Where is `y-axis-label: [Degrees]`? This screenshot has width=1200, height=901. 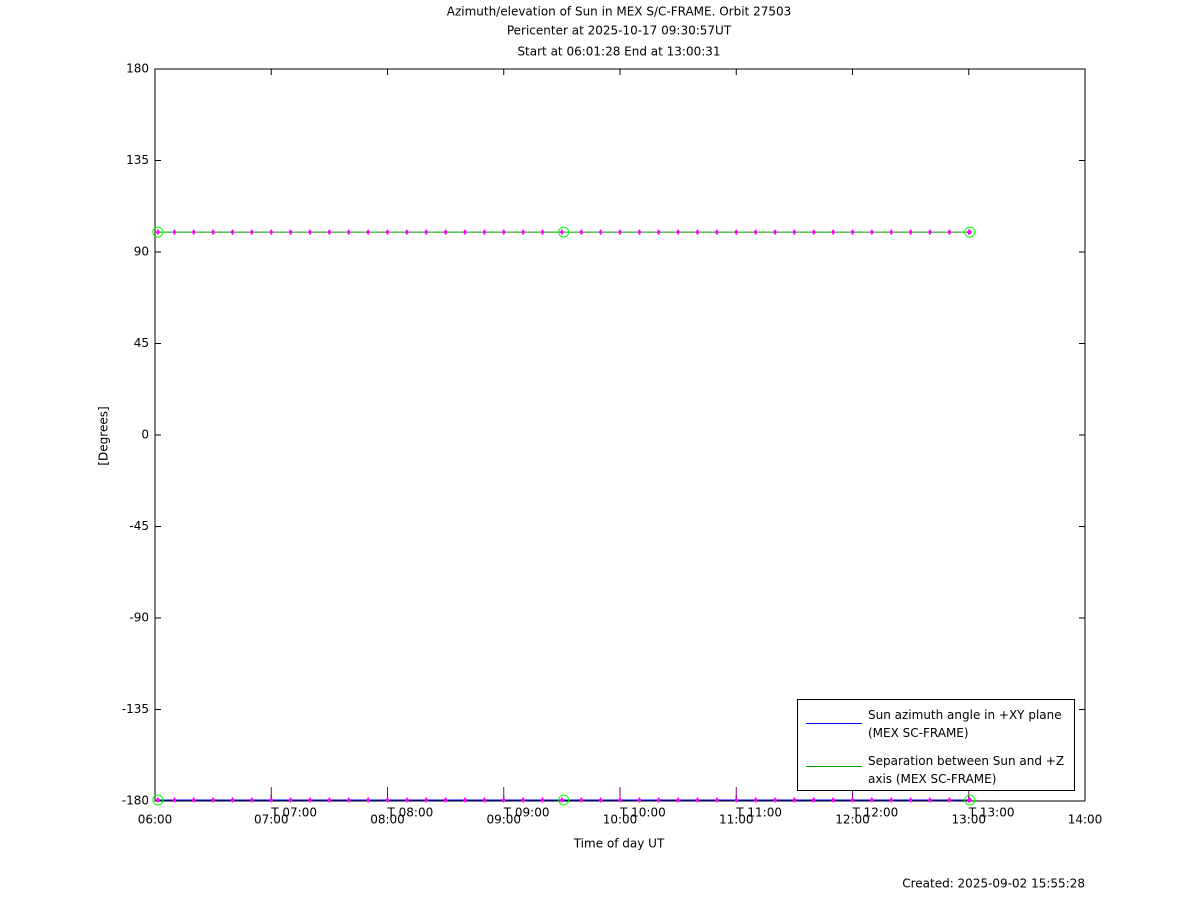 y-axis-label: [Degrees] is located at coordinates (104, 435).